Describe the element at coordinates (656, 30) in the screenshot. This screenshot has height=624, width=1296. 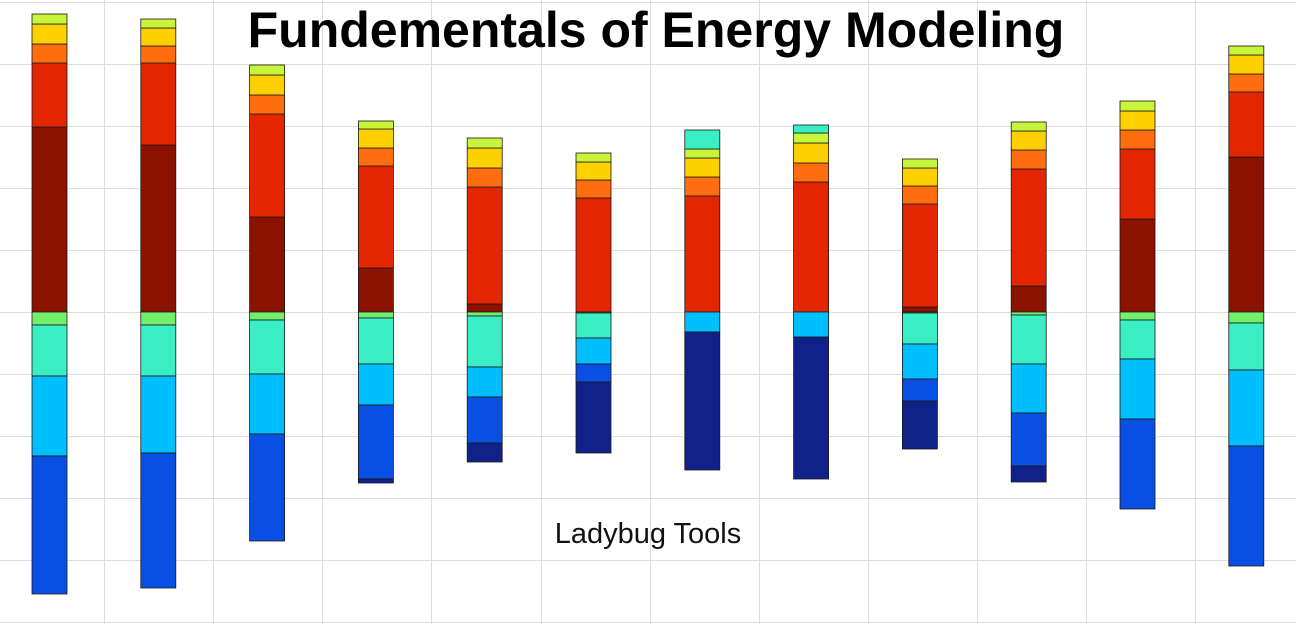
I see `chart-title: Fundementals of Energy Modeling` at that location.